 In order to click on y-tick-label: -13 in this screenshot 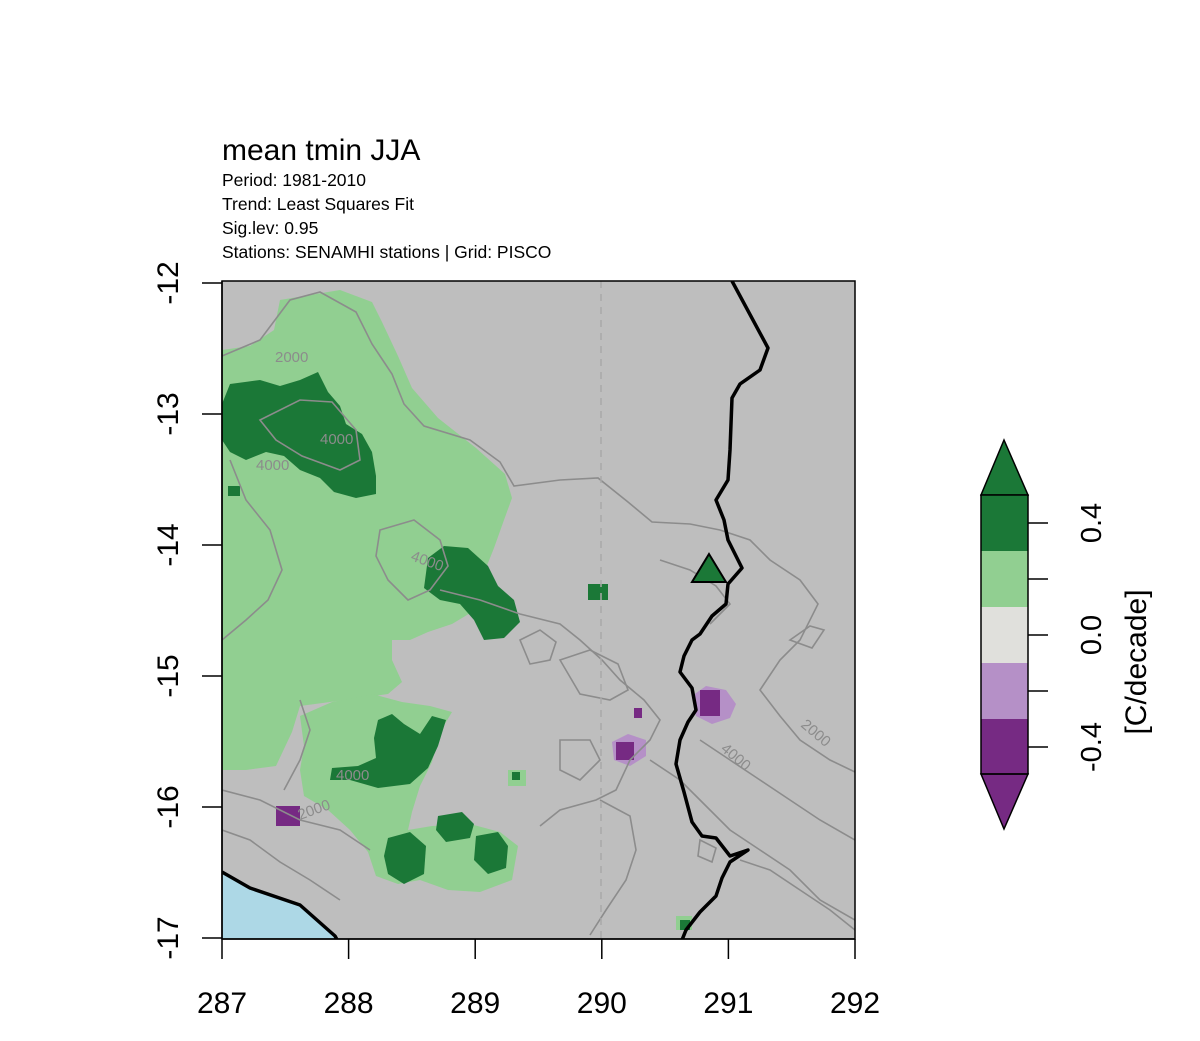, I will do `click(168, 413)`.